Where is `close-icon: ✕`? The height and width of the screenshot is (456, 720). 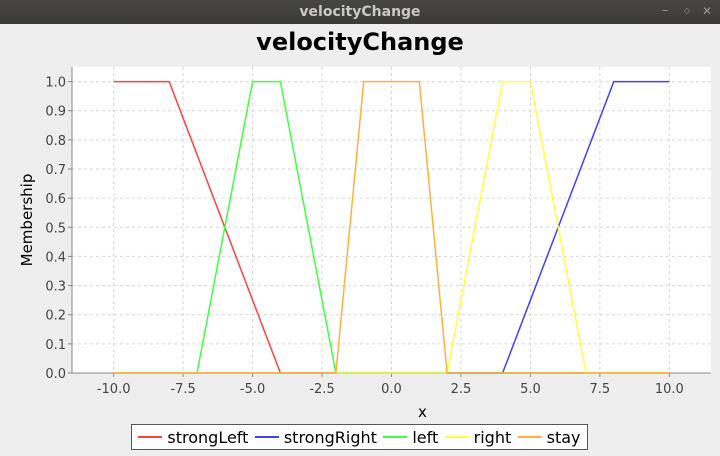 close-icon: ✕ is located at coordinates (707, 11).